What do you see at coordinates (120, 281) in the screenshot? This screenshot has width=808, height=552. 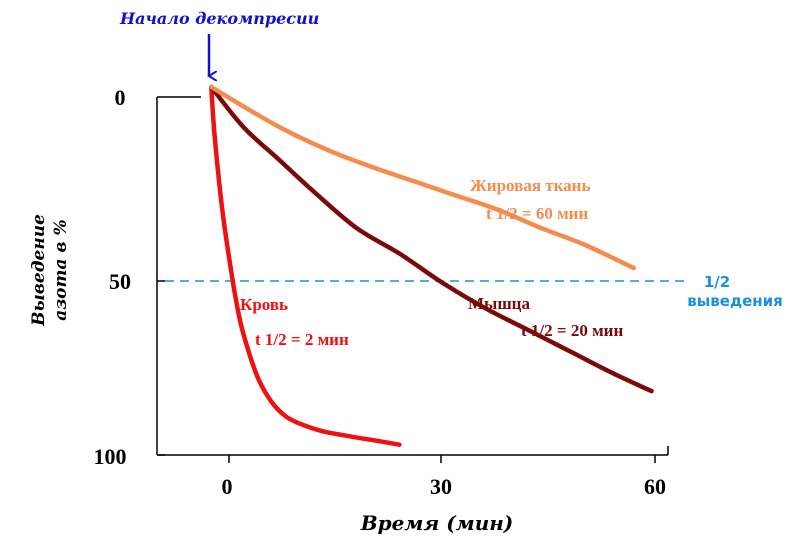 I see `y-tick-label-50: 50` at bounding box center [120, 281].